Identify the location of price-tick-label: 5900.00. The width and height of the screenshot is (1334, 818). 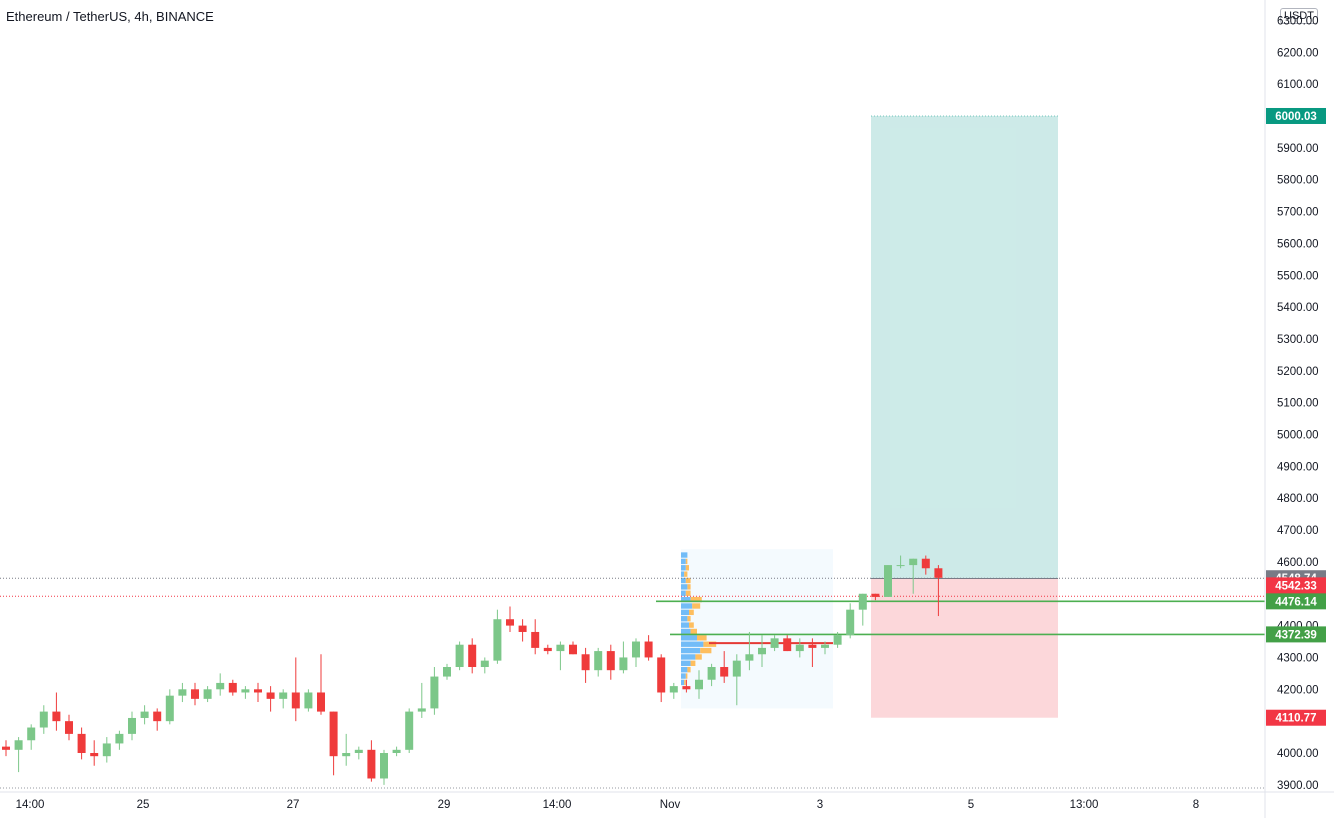
(1298, 149).